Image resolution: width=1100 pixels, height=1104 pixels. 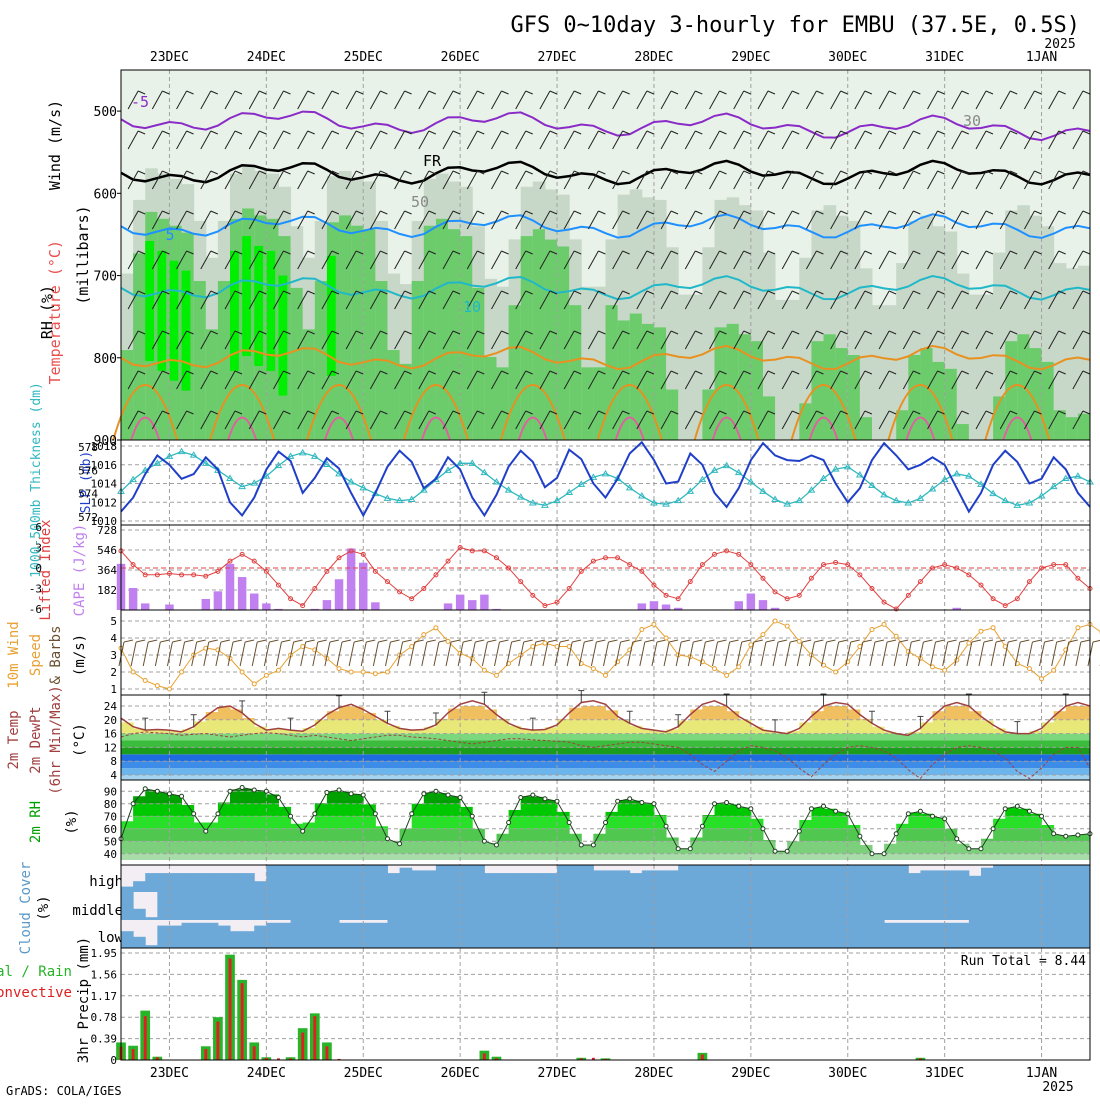 I want to click on rh-saturated-cell, so click(x=162, y=310).